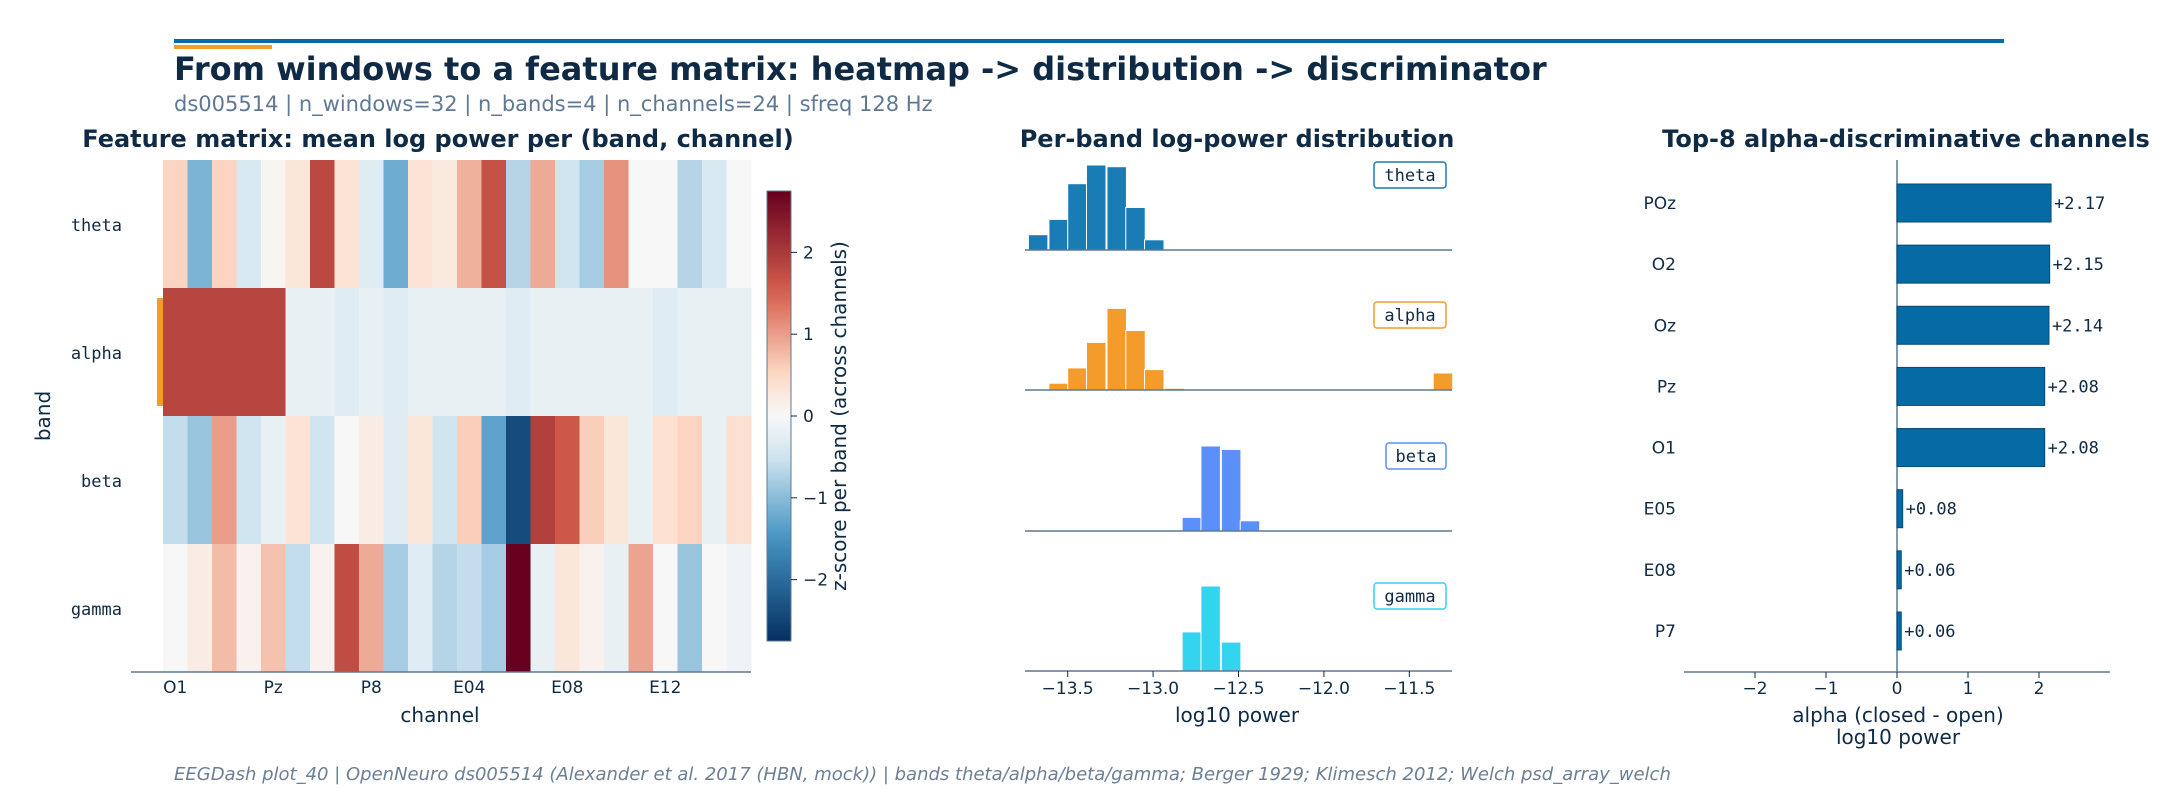 This screenshot has width=2176, height=800. I want to click on colorbar-tick-label: 1, so click(808, 335).